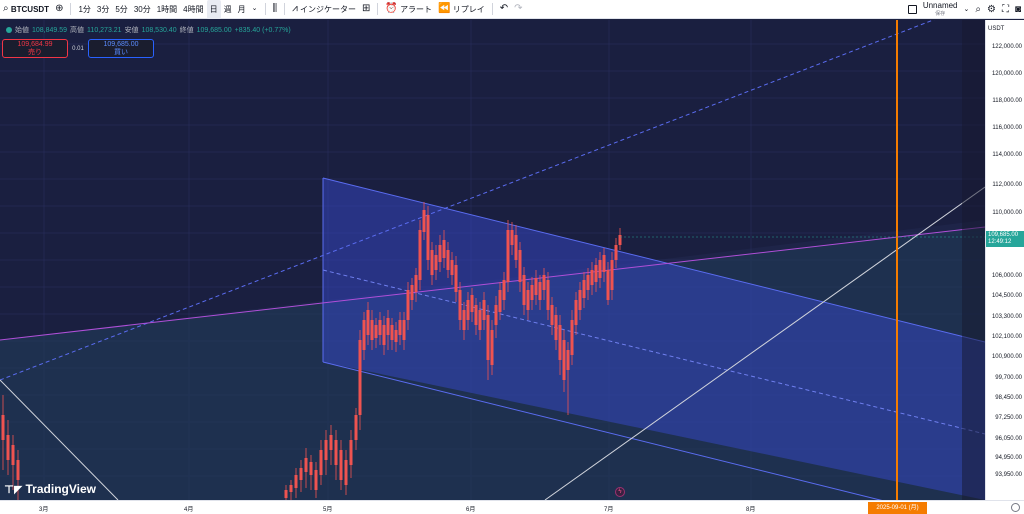  Describe the element at coordinates (103, 9) in the screenshot. I see `interval-3m: 3分` at that location.